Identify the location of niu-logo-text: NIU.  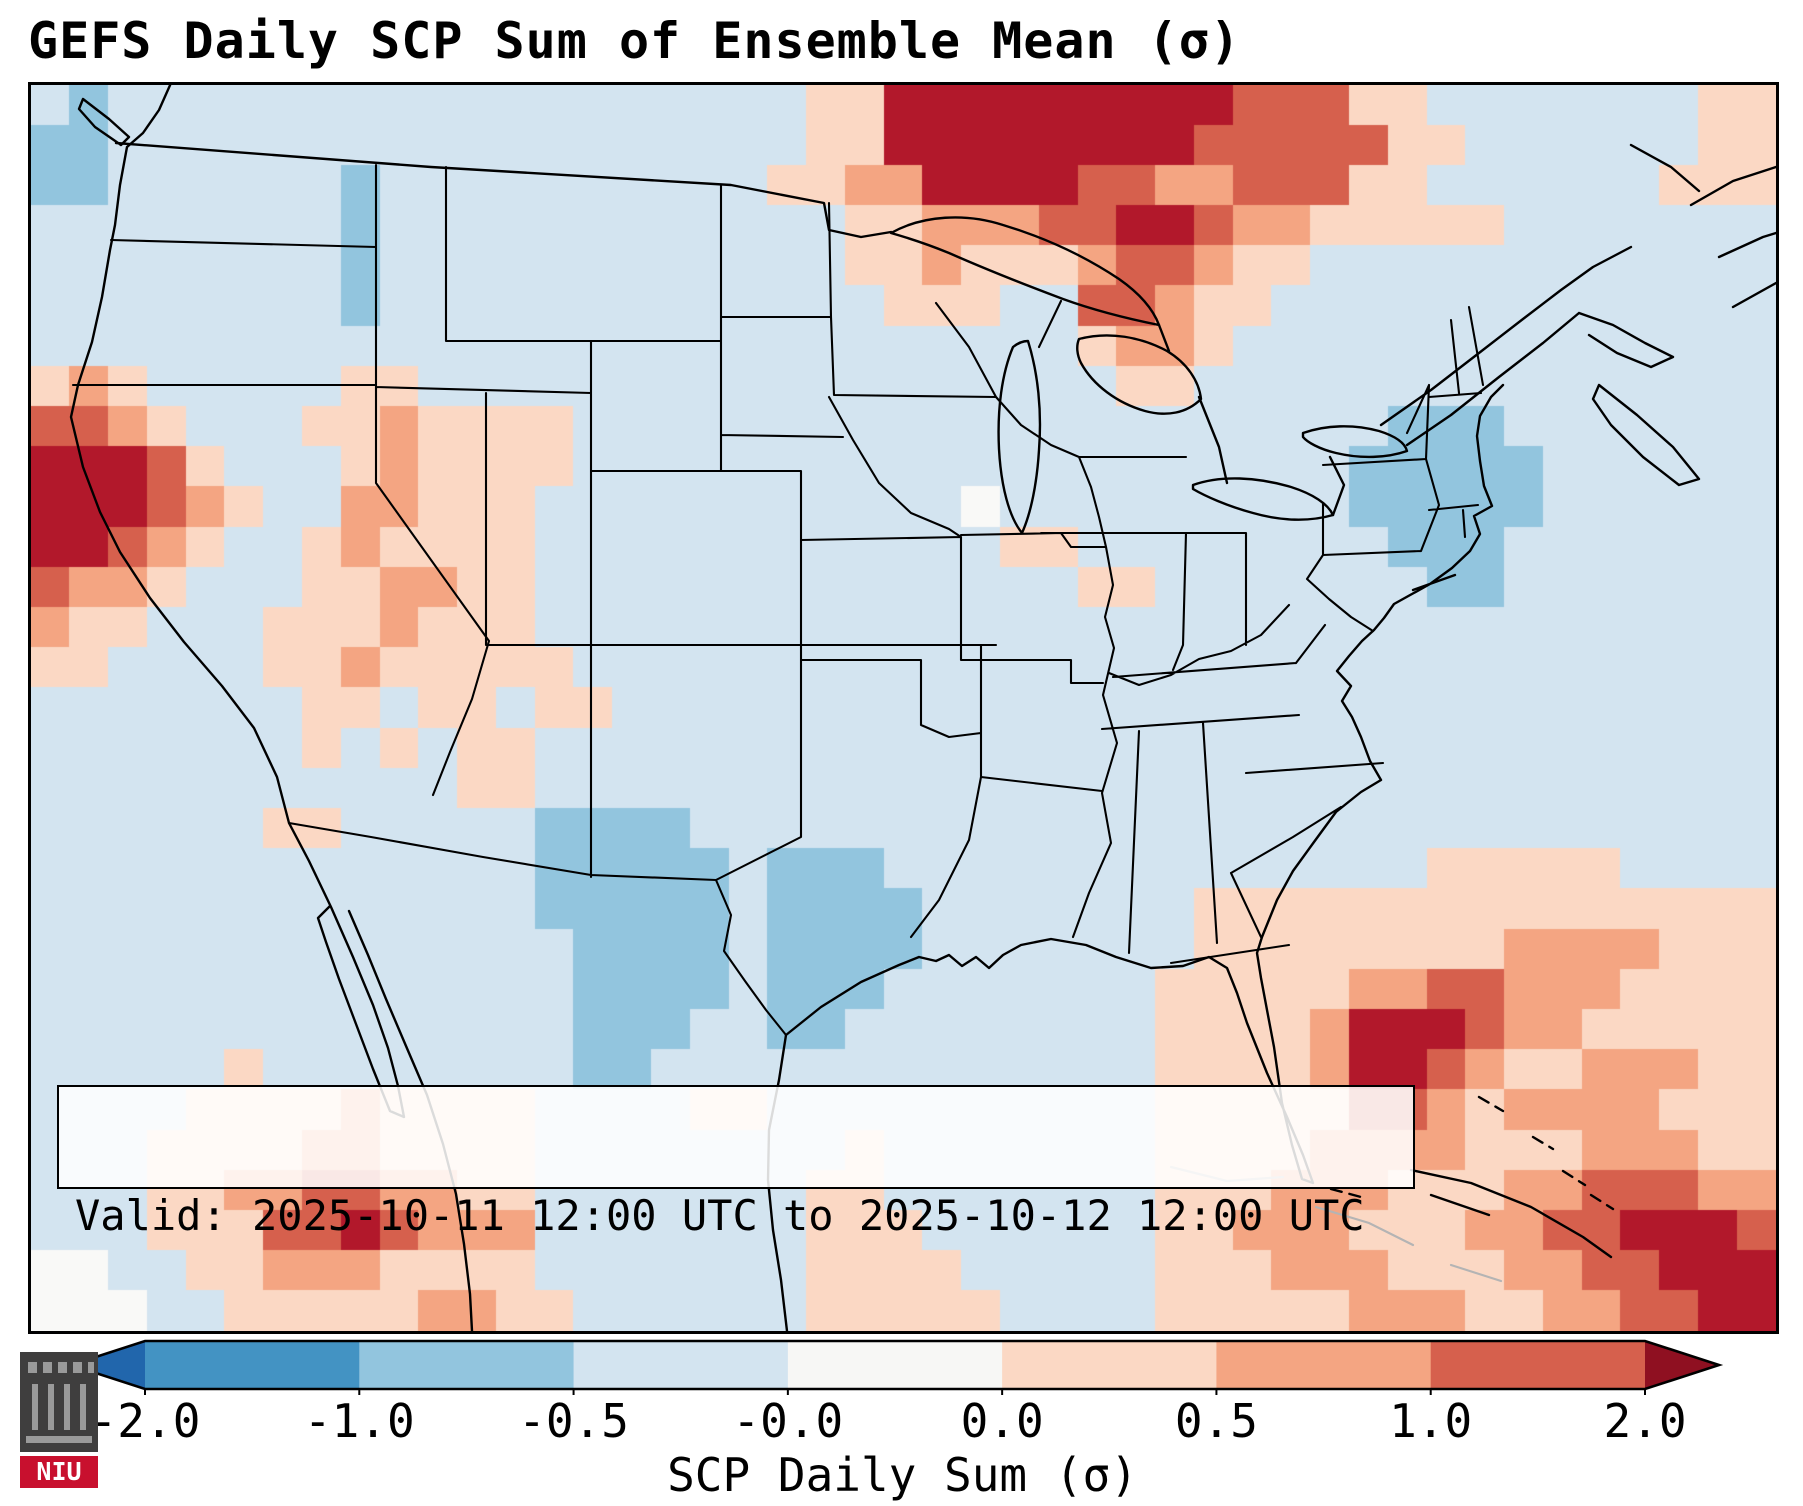
(58, 1471).